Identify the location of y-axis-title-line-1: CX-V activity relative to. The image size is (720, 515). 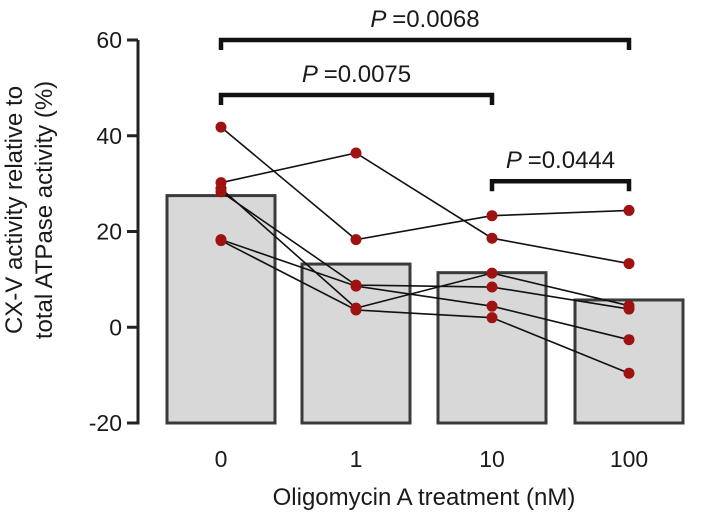
(14, 210).